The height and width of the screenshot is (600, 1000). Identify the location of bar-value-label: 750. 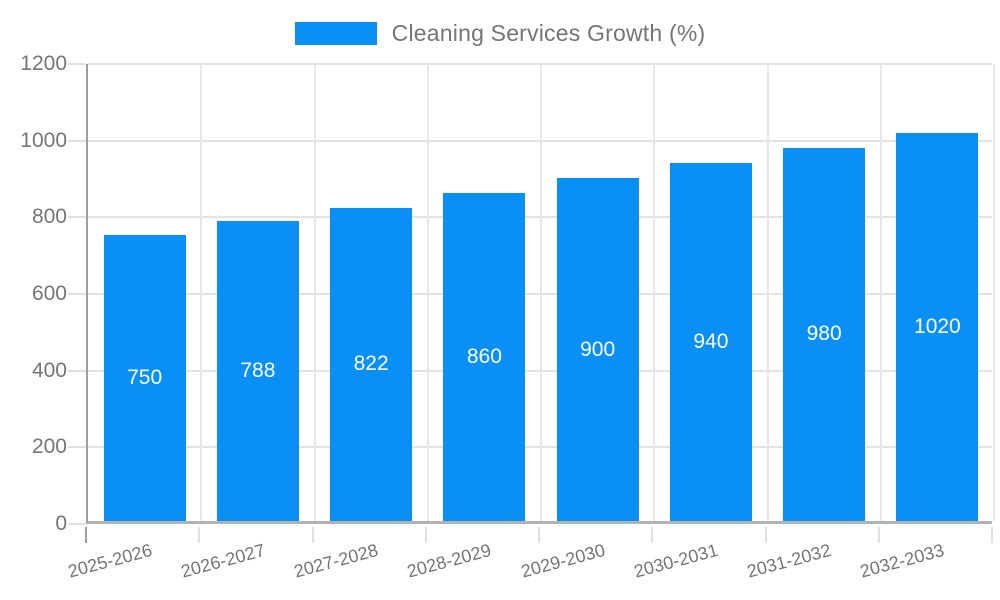
(145, 378).